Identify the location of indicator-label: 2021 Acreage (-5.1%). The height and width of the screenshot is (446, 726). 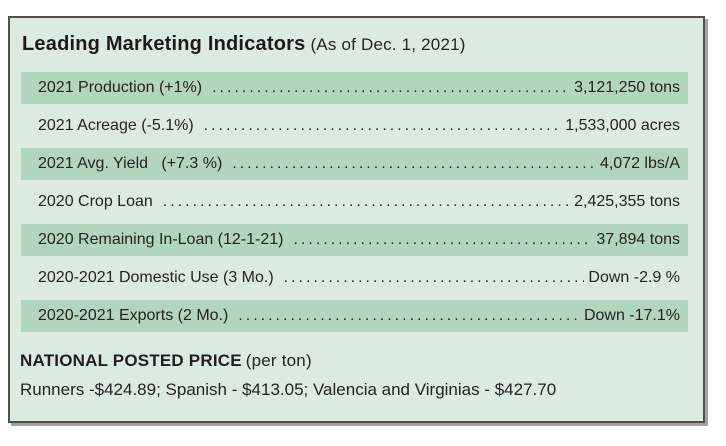
(116, 125).